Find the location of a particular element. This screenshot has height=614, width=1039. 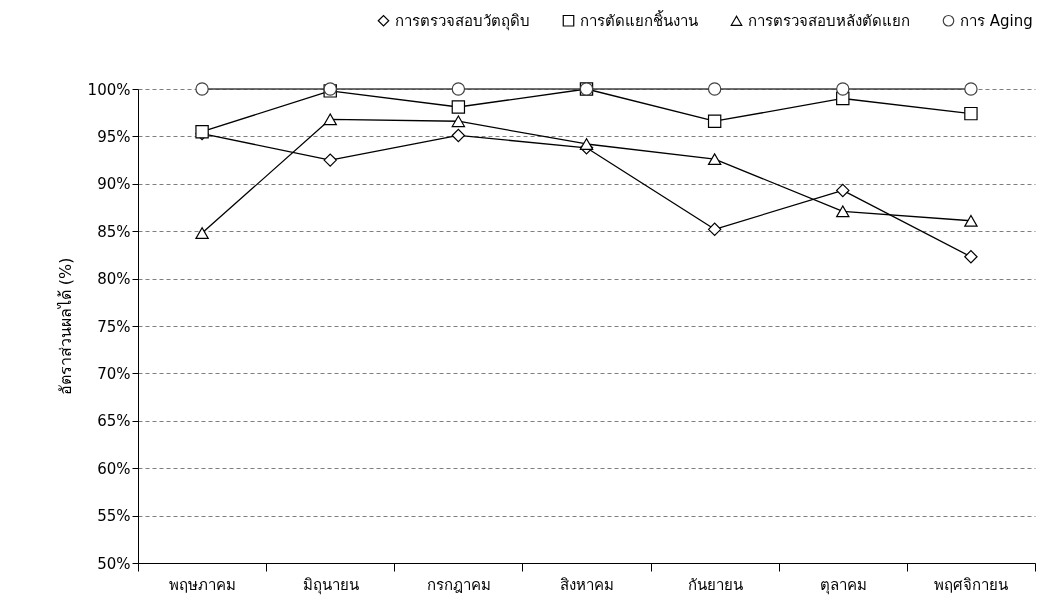

y-tick-label: 60% is located at coordinates (114, 468).